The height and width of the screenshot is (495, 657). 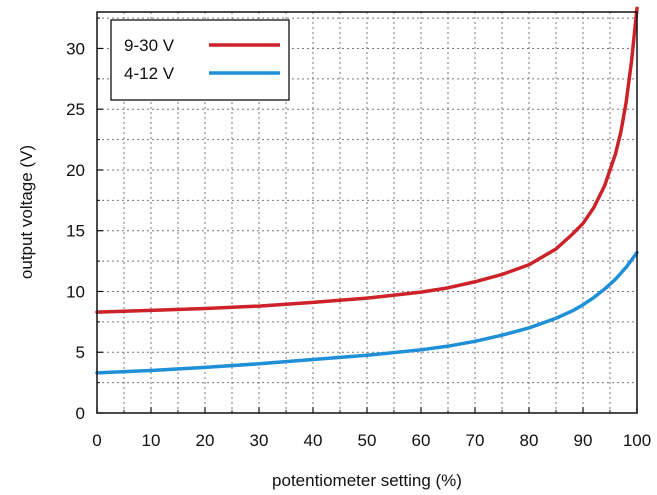 What do you see at coordinates (367, 480) in the screenshot?
I see `x-axis-label: potentiometer setting (%)` at bounding box center [367, 480].